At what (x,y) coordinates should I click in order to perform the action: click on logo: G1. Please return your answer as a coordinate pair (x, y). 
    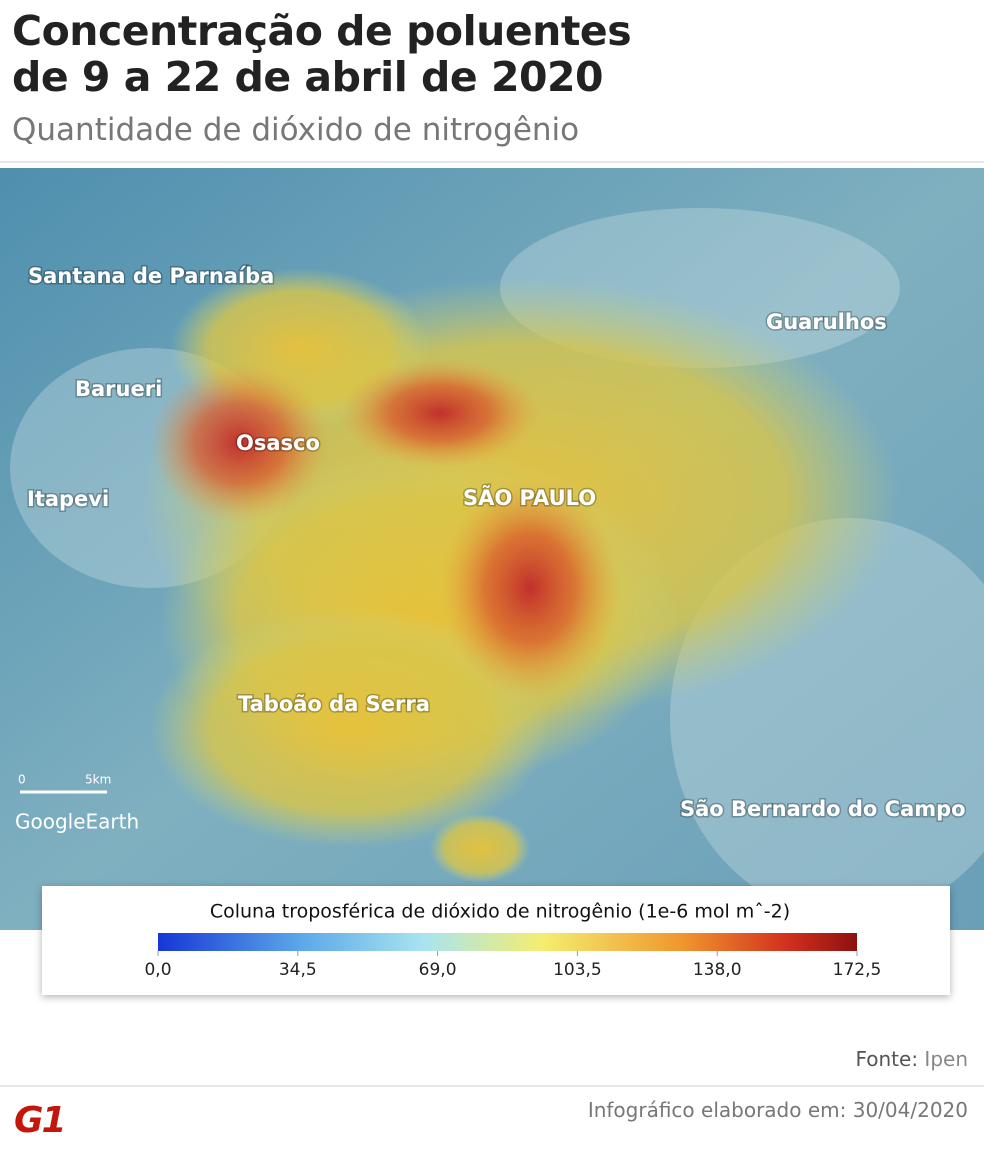
    Looking at the image, I should click on (40, 1120).